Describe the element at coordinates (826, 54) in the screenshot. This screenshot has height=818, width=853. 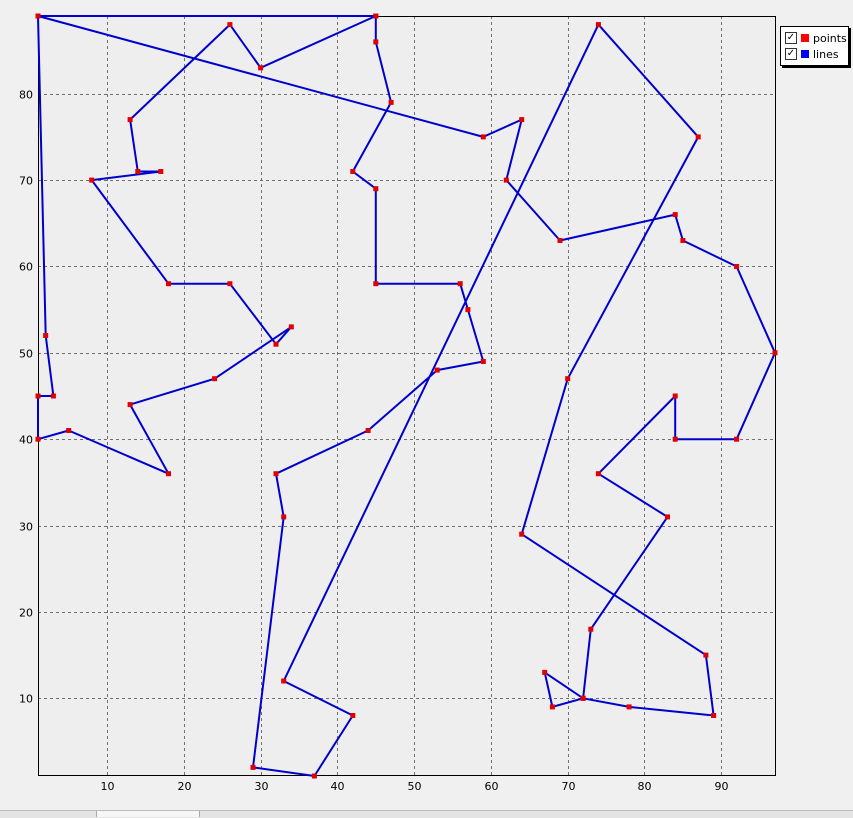
I see `legend-label-lines: lines` at that location.